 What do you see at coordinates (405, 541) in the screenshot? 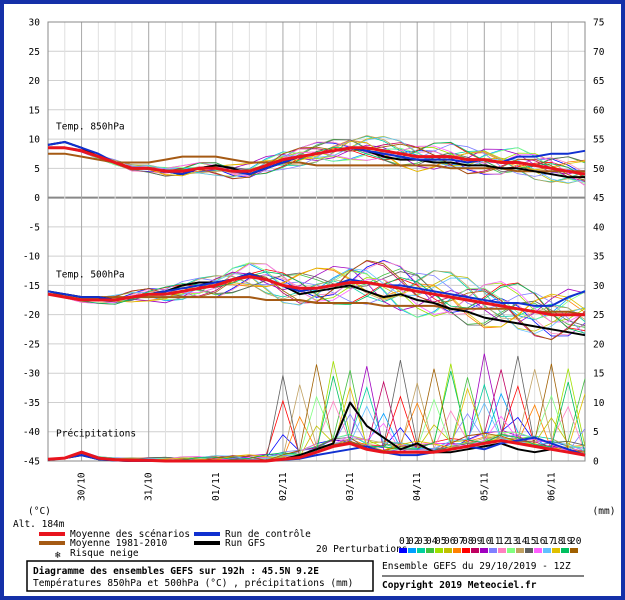
I see `perturbation-id: 01` at bounding box center [405, 541].